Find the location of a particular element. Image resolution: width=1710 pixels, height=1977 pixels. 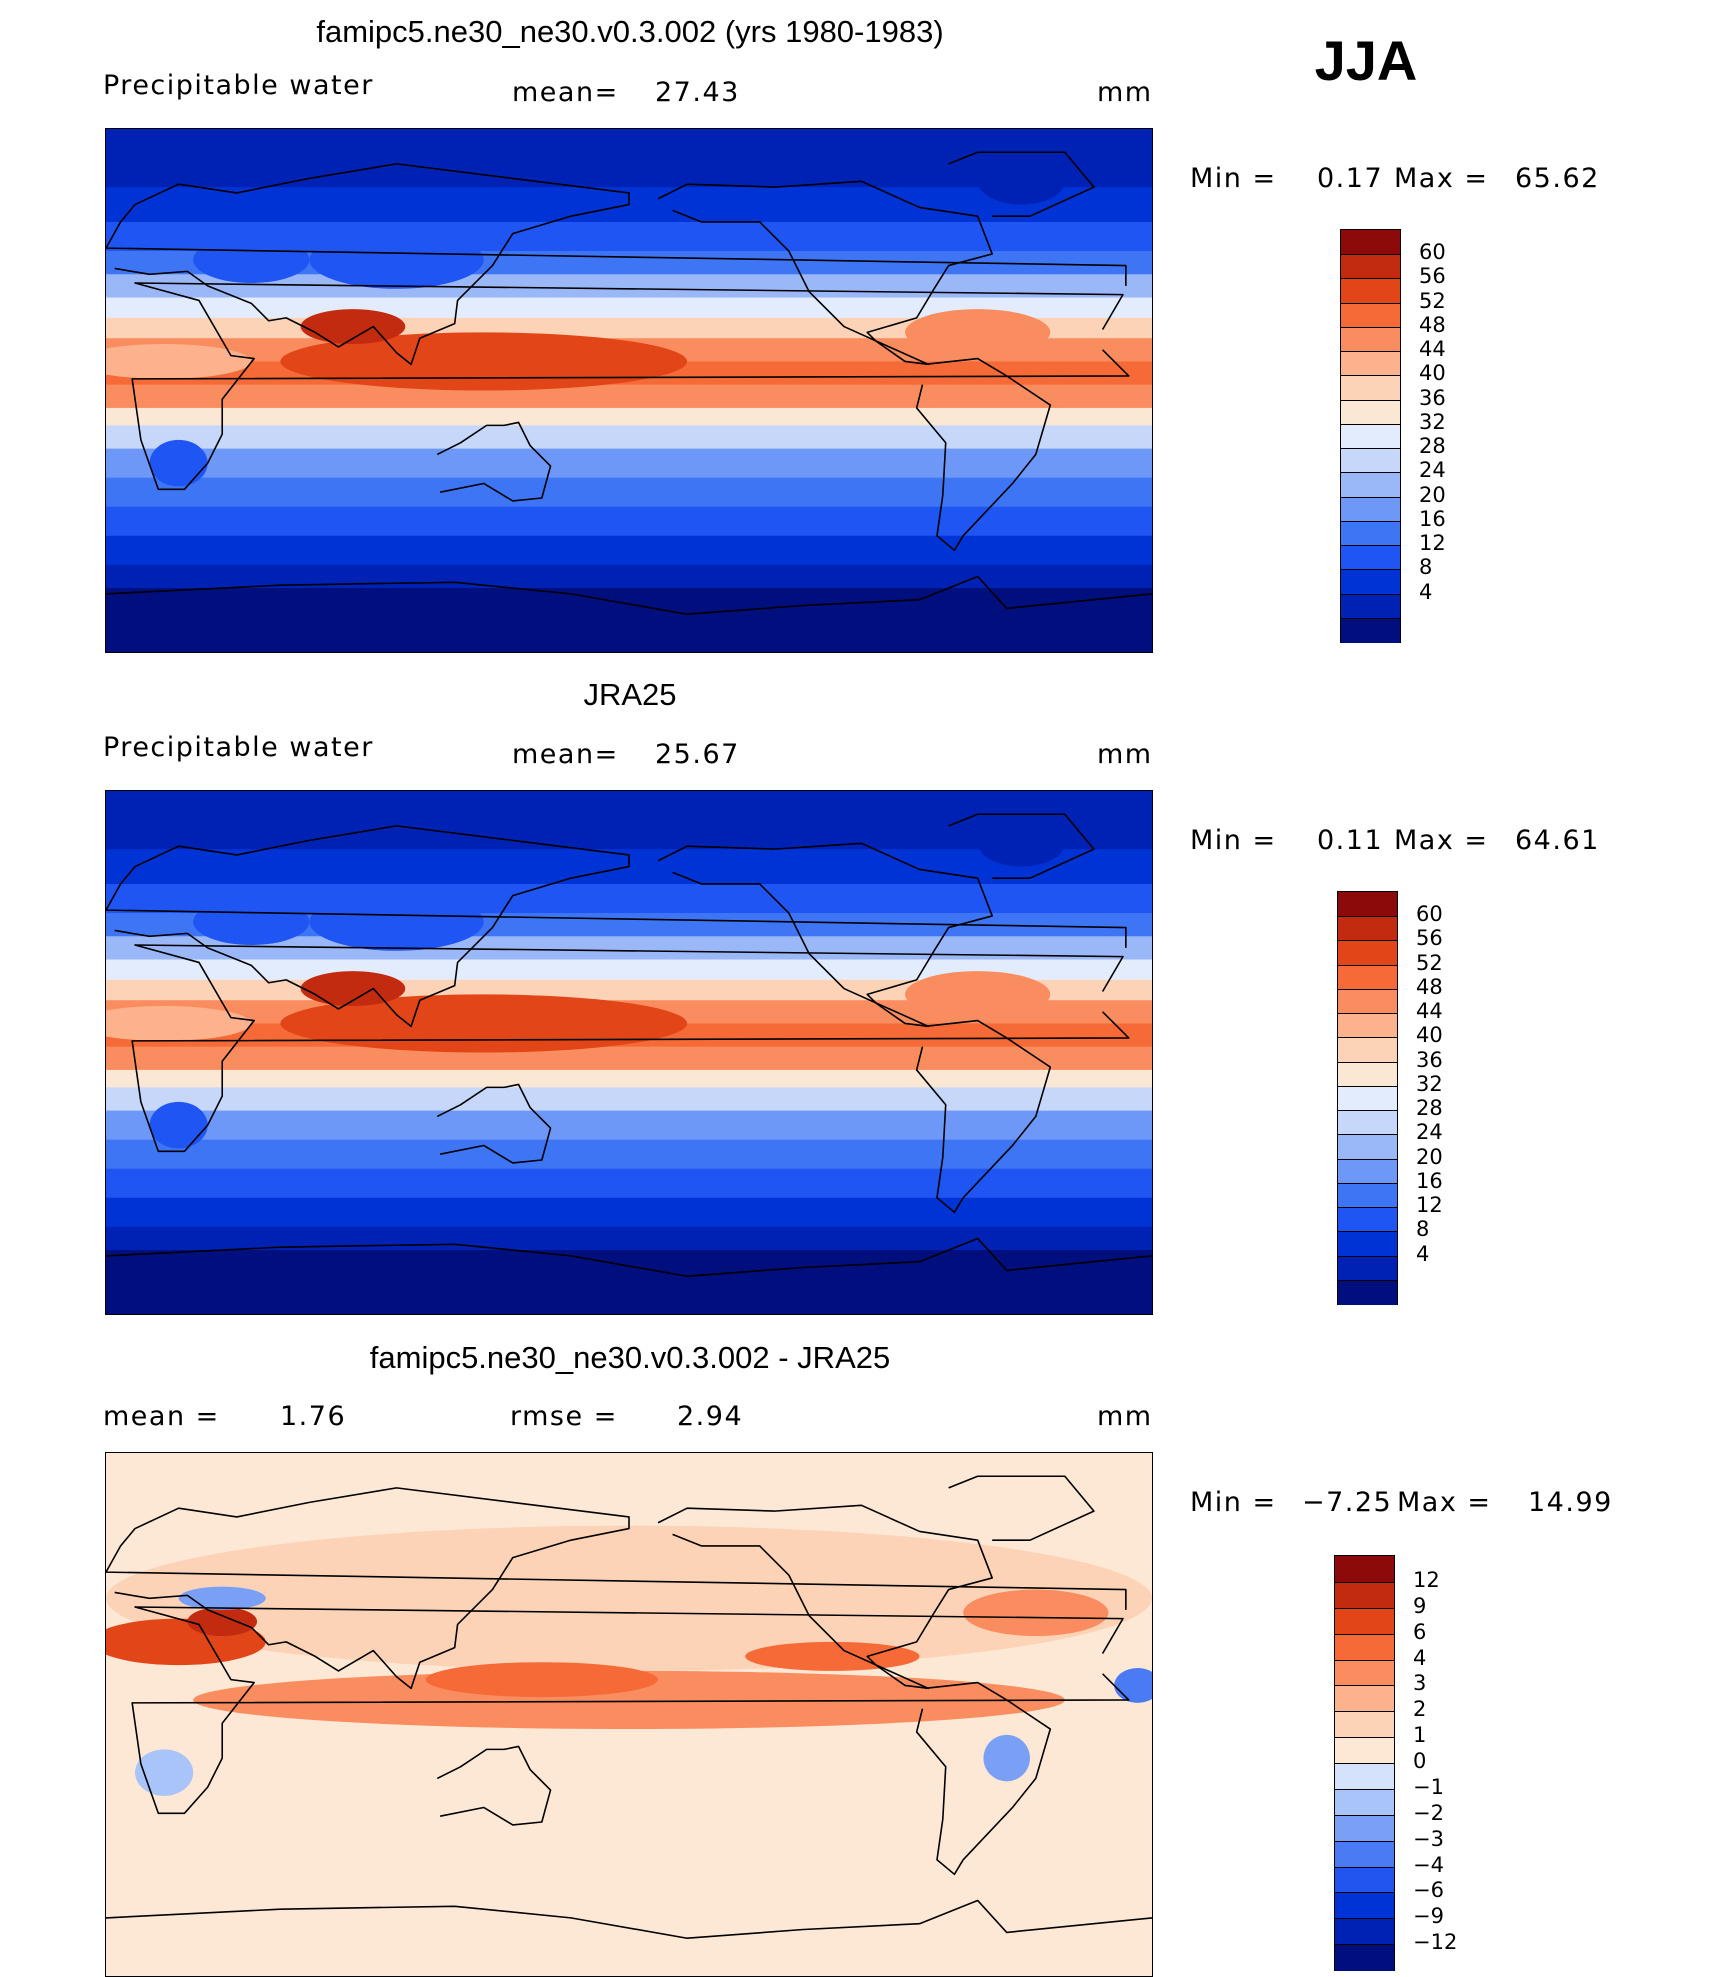

panel3-mean-label: mean = is located at coordinates (161, 1416).